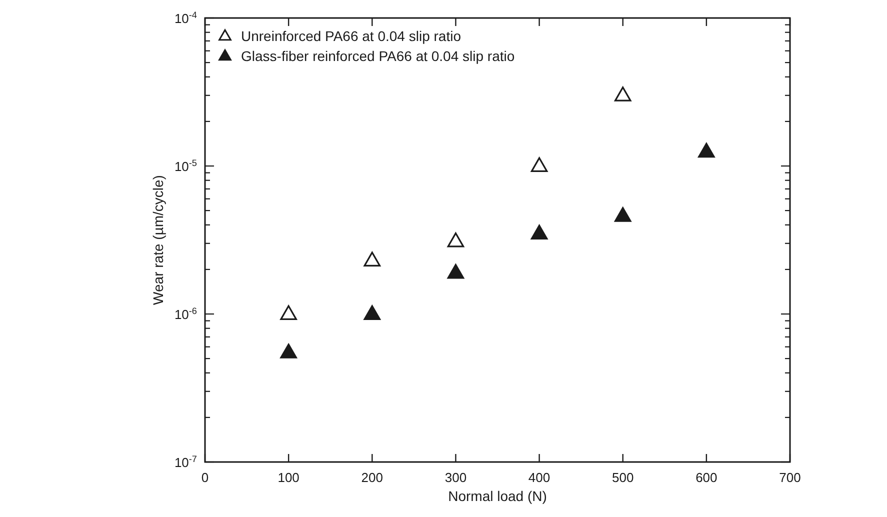 The height and width of the screenshot is (517, 887). I want to click on x-tick-label: 200, so click(372, 477).